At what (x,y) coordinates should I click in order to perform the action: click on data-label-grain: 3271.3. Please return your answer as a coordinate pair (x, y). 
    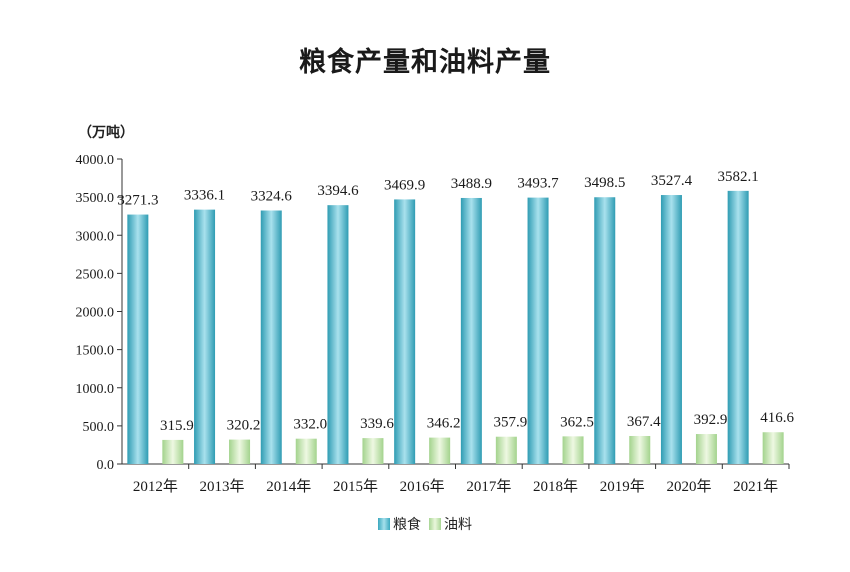
    Looking at the image, I should click on (137, 201).